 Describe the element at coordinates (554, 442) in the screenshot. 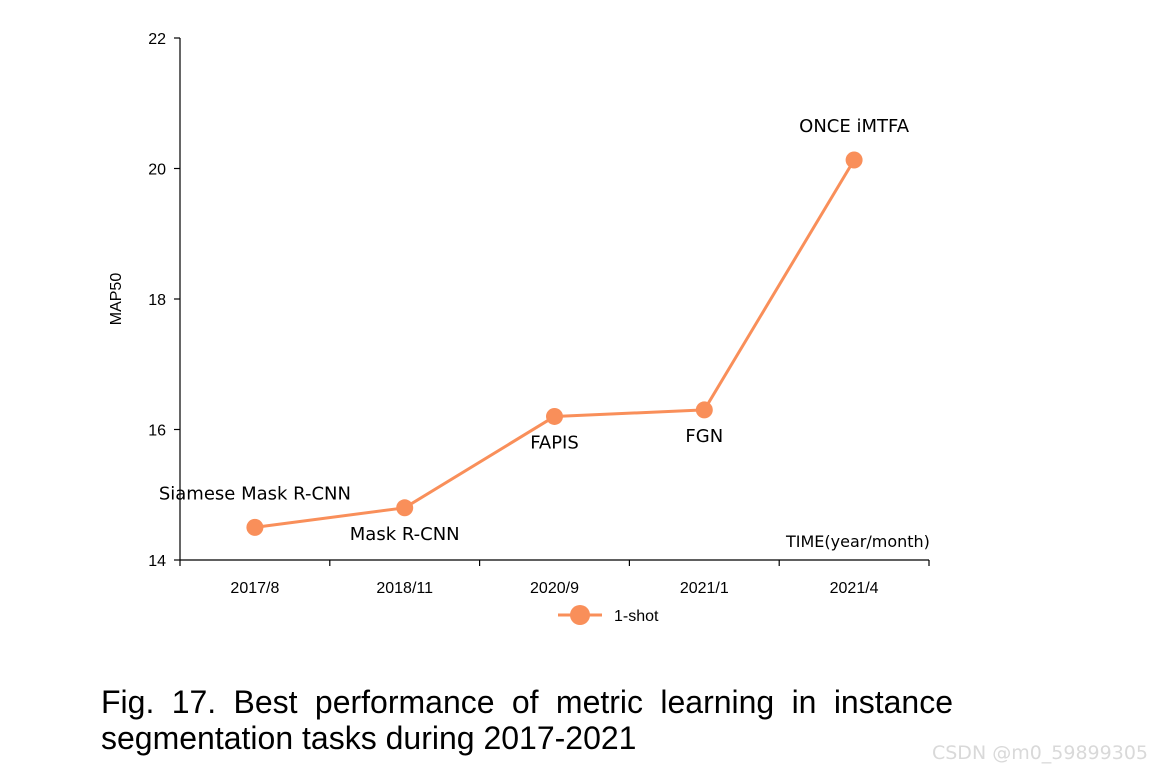

I see `point-annotation: FAPIS` at that location.